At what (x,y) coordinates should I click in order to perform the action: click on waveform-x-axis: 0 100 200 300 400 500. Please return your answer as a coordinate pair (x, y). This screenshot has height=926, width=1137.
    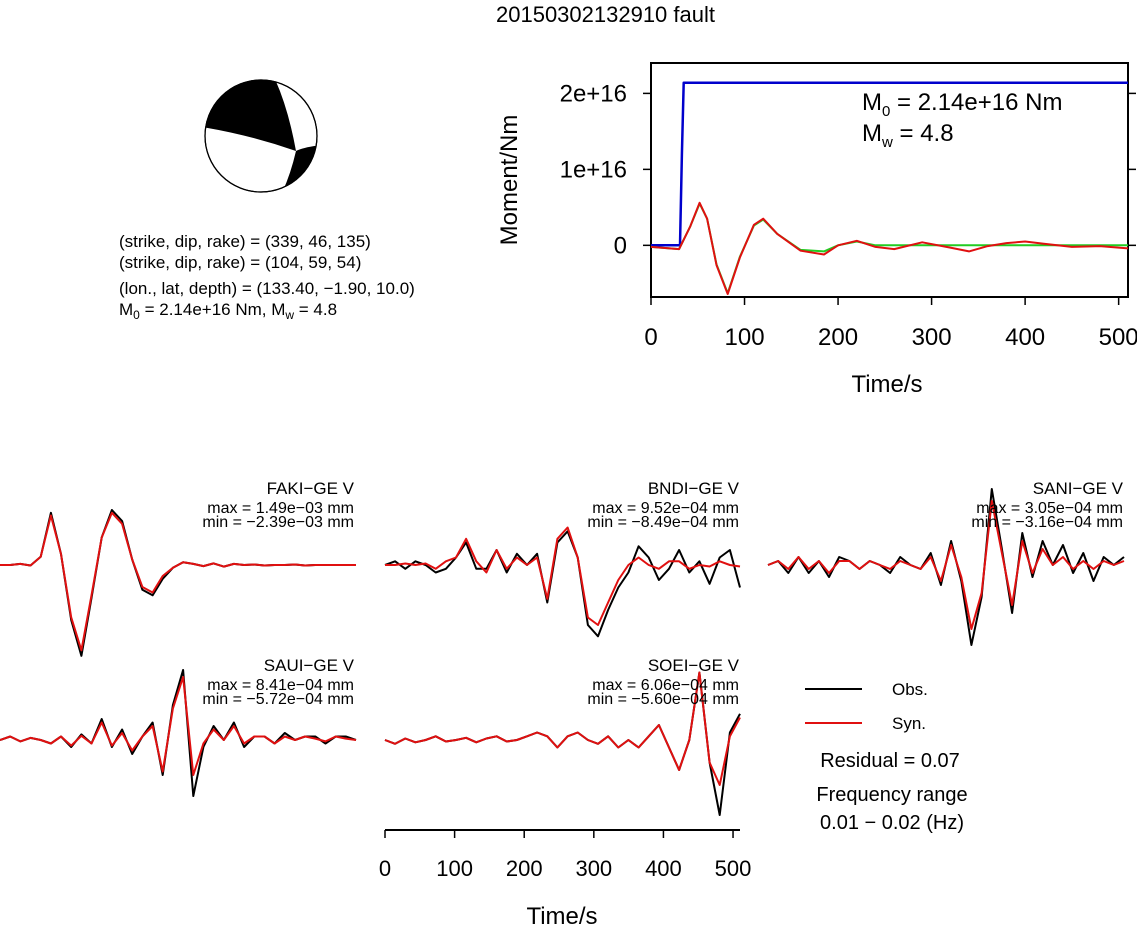
    Looking at the image, I should click on (565, 855).